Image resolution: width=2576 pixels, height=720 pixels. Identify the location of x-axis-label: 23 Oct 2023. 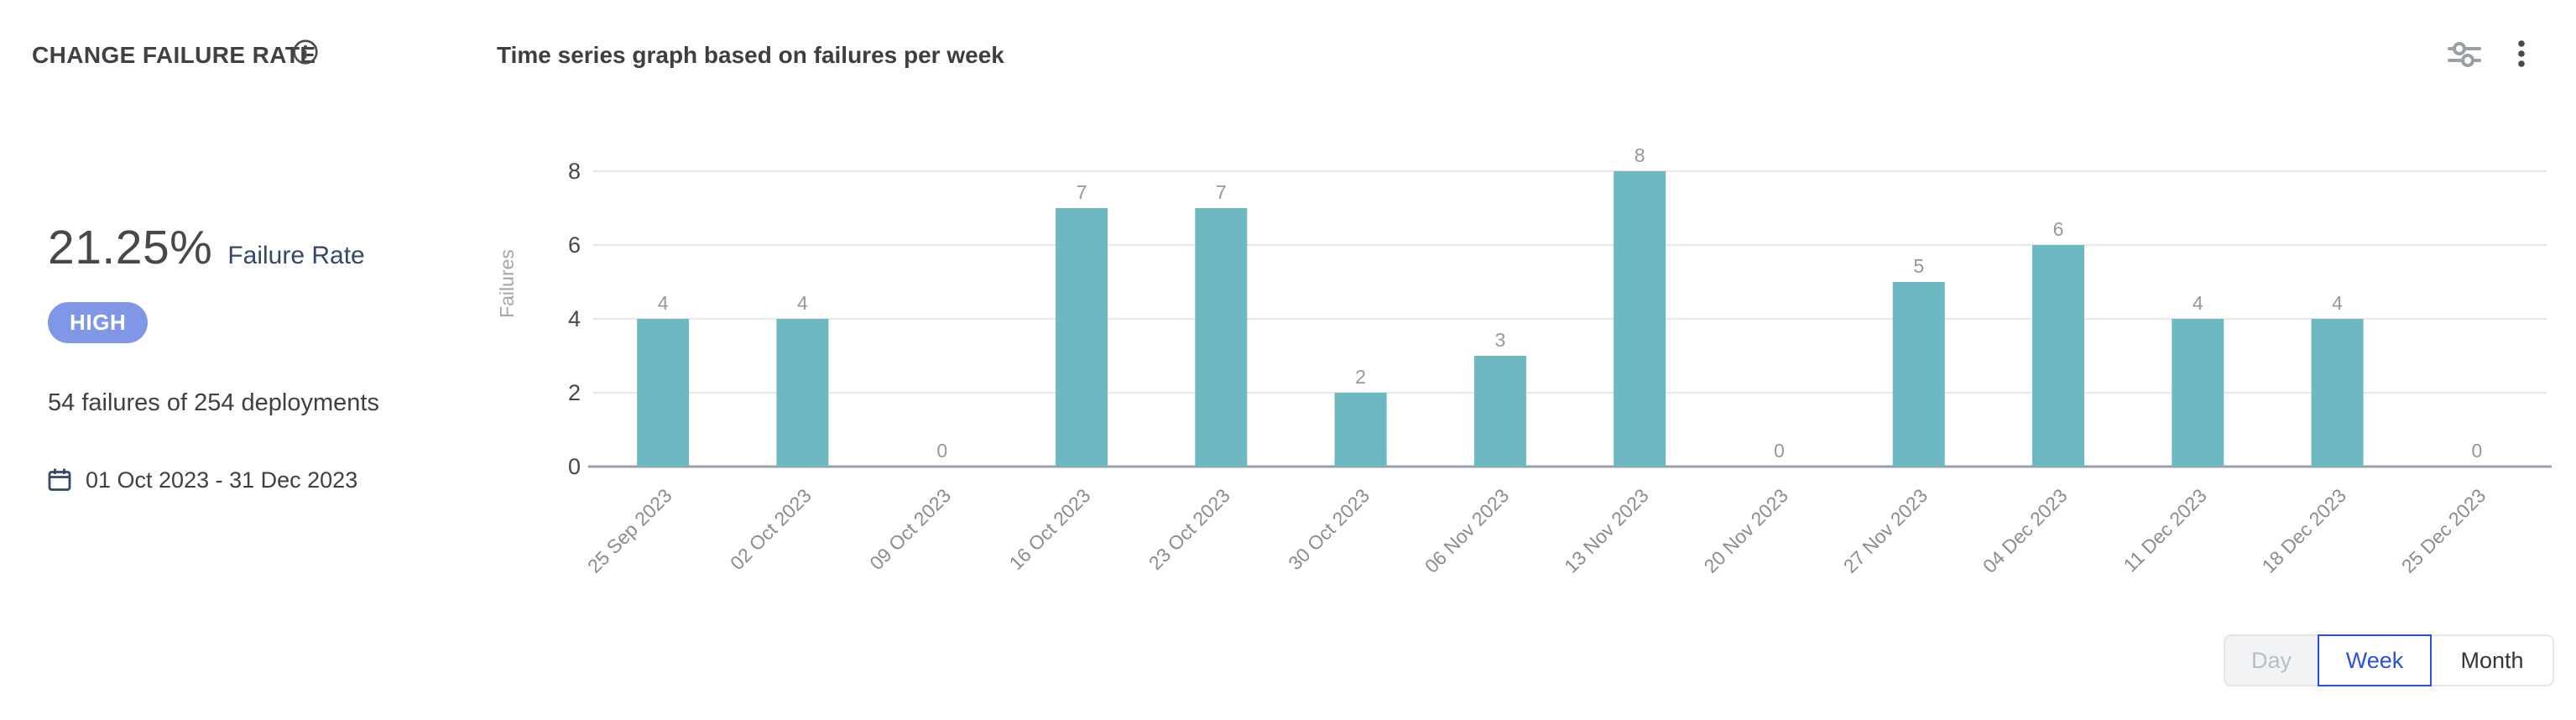
(1189, 529).